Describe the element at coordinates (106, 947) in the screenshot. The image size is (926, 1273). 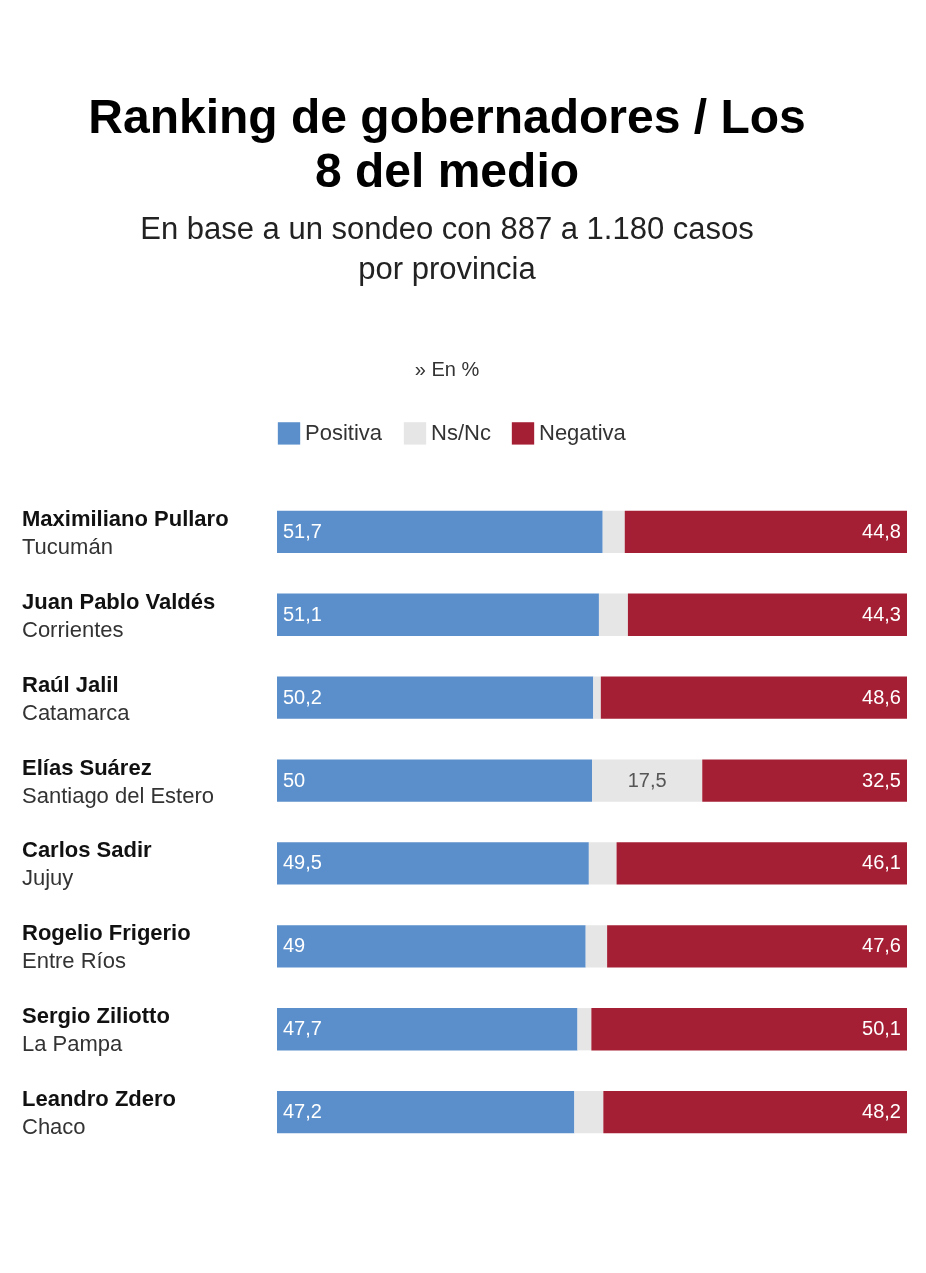
I see `category-label: Rogelio Frigerio Entre Ríos` at that location.